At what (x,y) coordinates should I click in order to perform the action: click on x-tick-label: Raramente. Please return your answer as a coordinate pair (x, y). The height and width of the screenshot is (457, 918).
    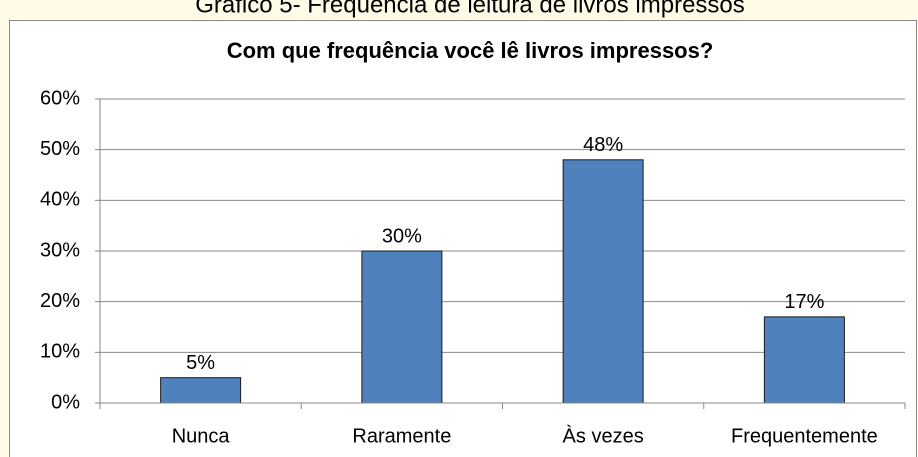
    Looking at the image, I should click on (401, 436).